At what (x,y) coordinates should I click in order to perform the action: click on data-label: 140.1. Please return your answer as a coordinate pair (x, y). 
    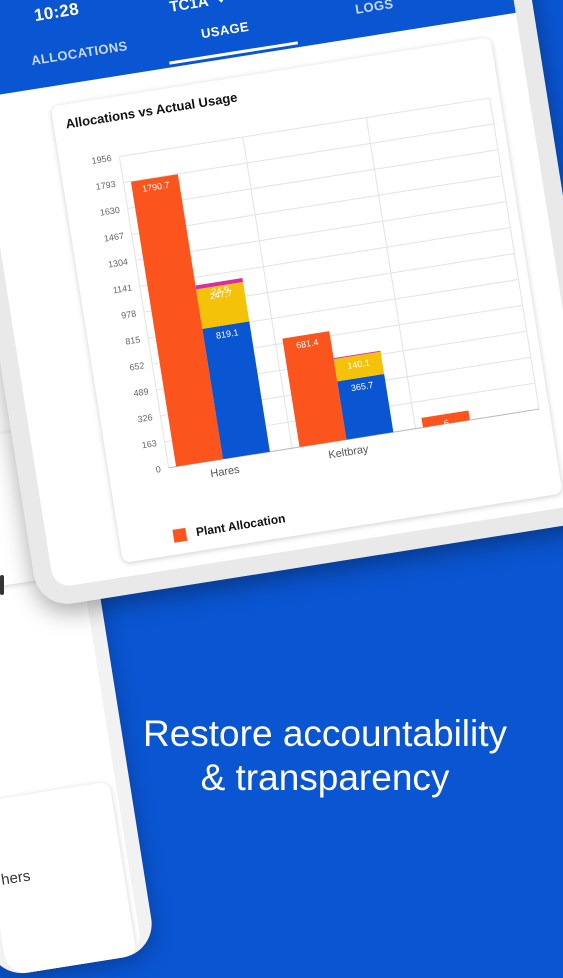
    Looking at the image, I should click on (359, 364).